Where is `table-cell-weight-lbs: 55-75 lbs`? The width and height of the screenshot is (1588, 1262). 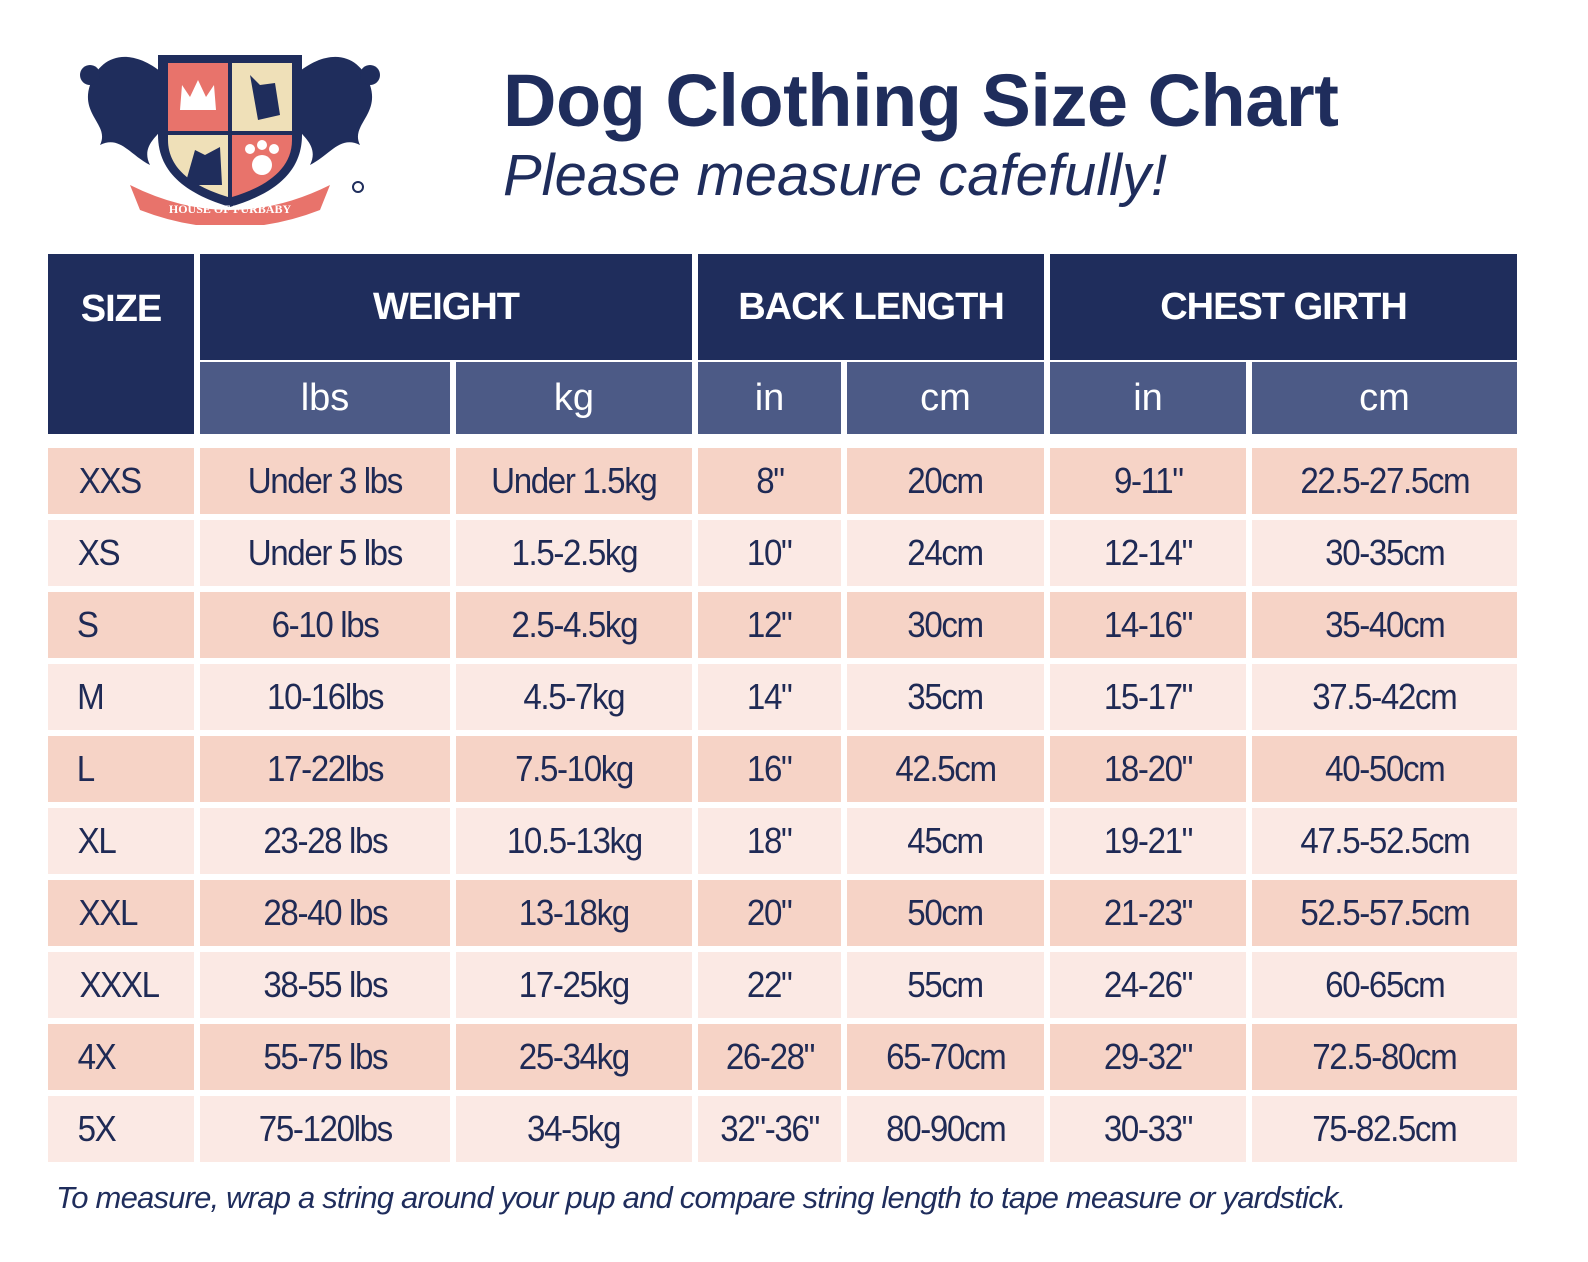
table-cell-weight-lbs: 55-75 lbs is located at coordinates (325, 1057).